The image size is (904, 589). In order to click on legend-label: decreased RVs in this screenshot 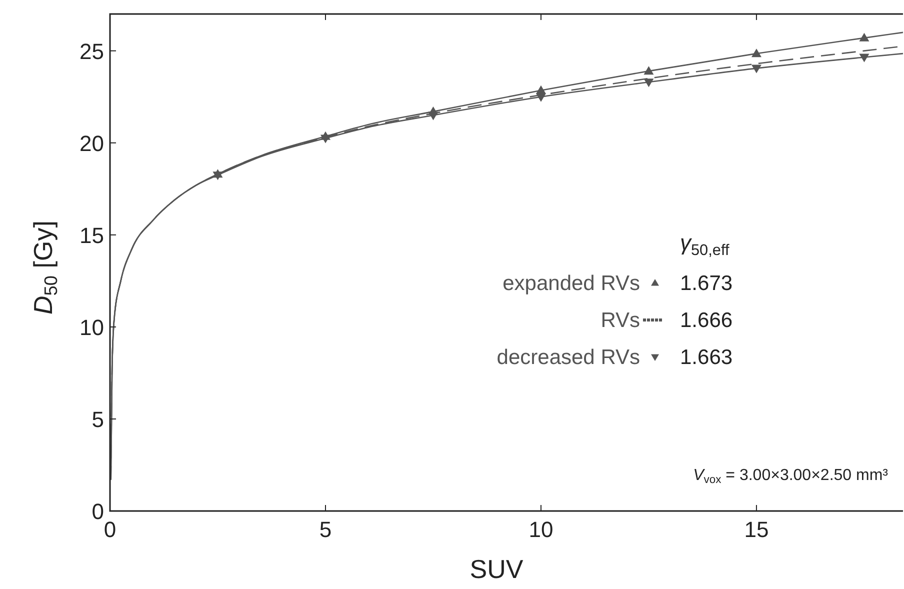, I will do `click(568, 357)`.